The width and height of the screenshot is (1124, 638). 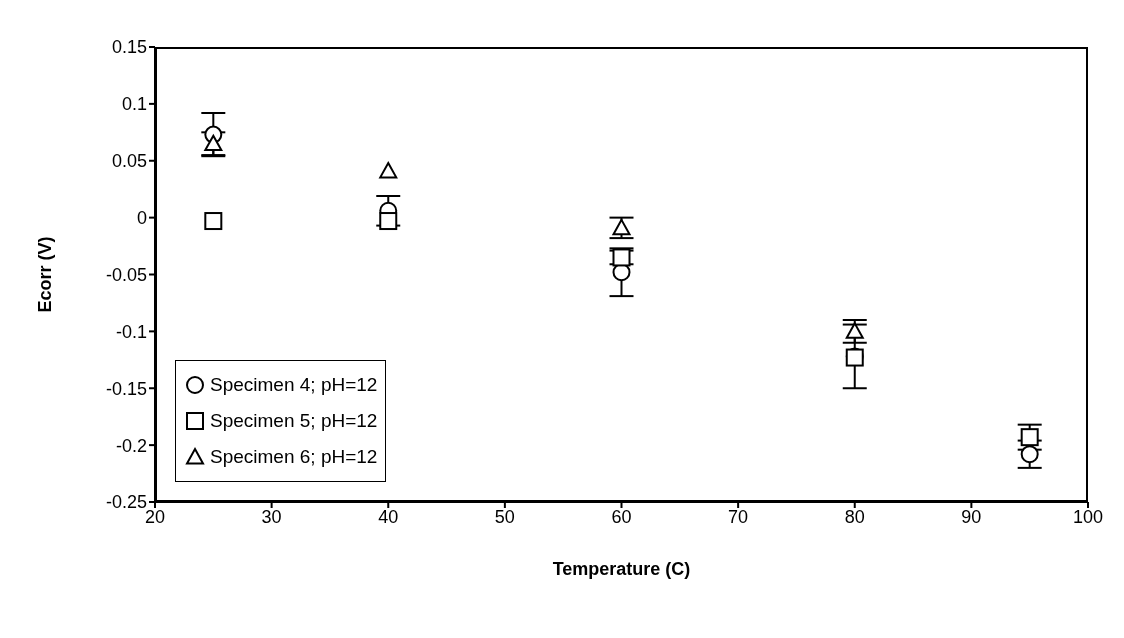 I want to click on x-axis-title: Temperature (C), so click(x=621, y=568).